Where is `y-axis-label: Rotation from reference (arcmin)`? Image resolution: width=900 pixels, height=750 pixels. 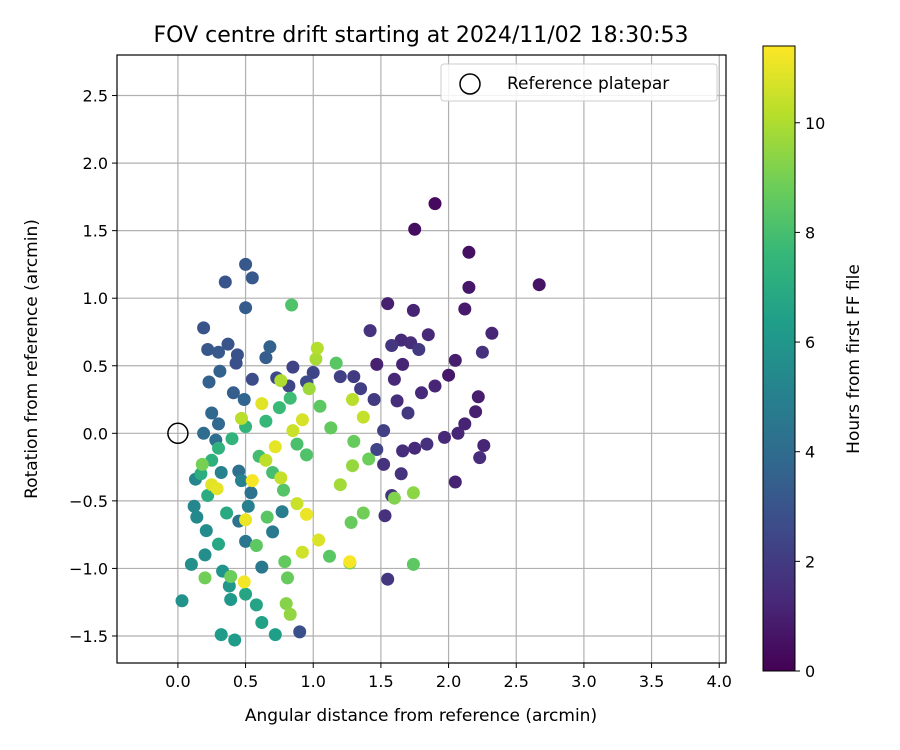 y-axis-label: Rotation from reference (arcmin) is located at coordinates (32, 359).